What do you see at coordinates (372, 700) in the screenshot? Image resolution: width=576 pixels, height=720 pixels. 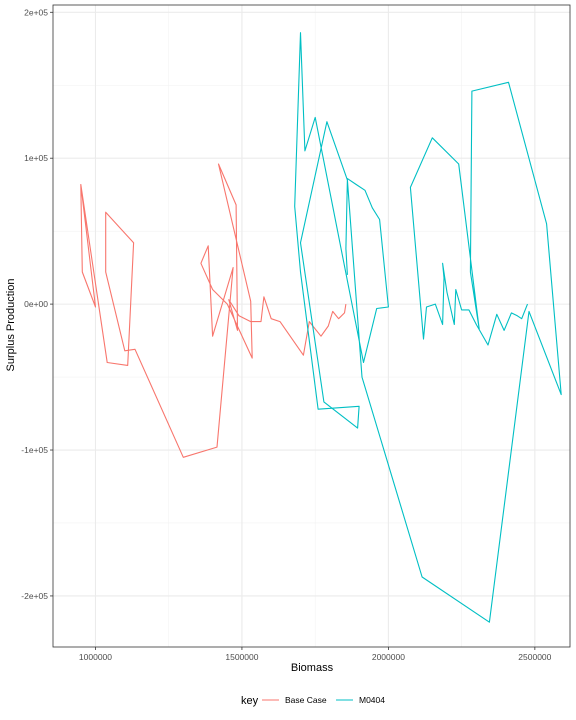 I see `legend-label-m0404: M0404` at bounding box center [372, 700].